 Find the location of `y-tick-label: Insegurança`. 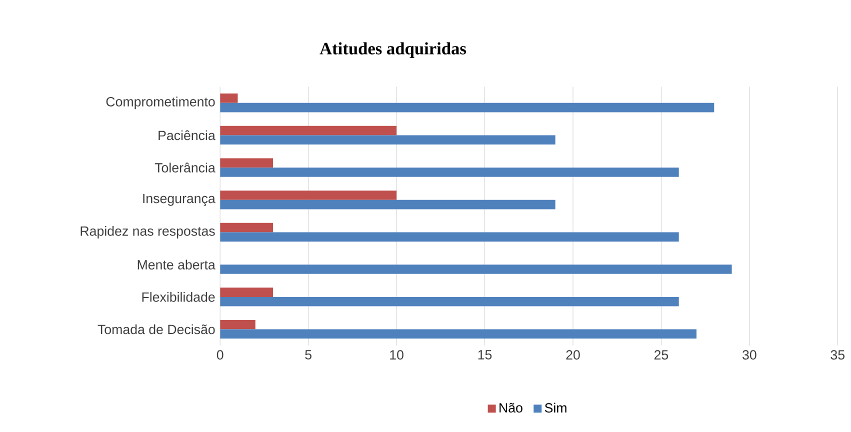

y-tick-label: Insegurança is located at coordinates (179, 200).